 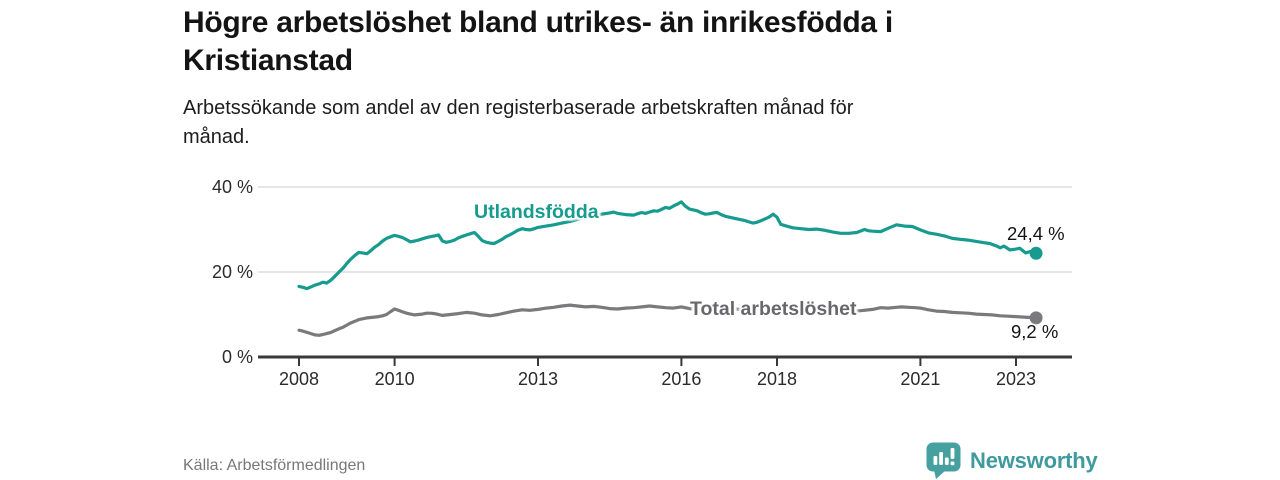 What do you see at coordinates (232, 187) in the screenshot?
I see `y-axis-label-40: 40 %` at bounding box center [232, 187].